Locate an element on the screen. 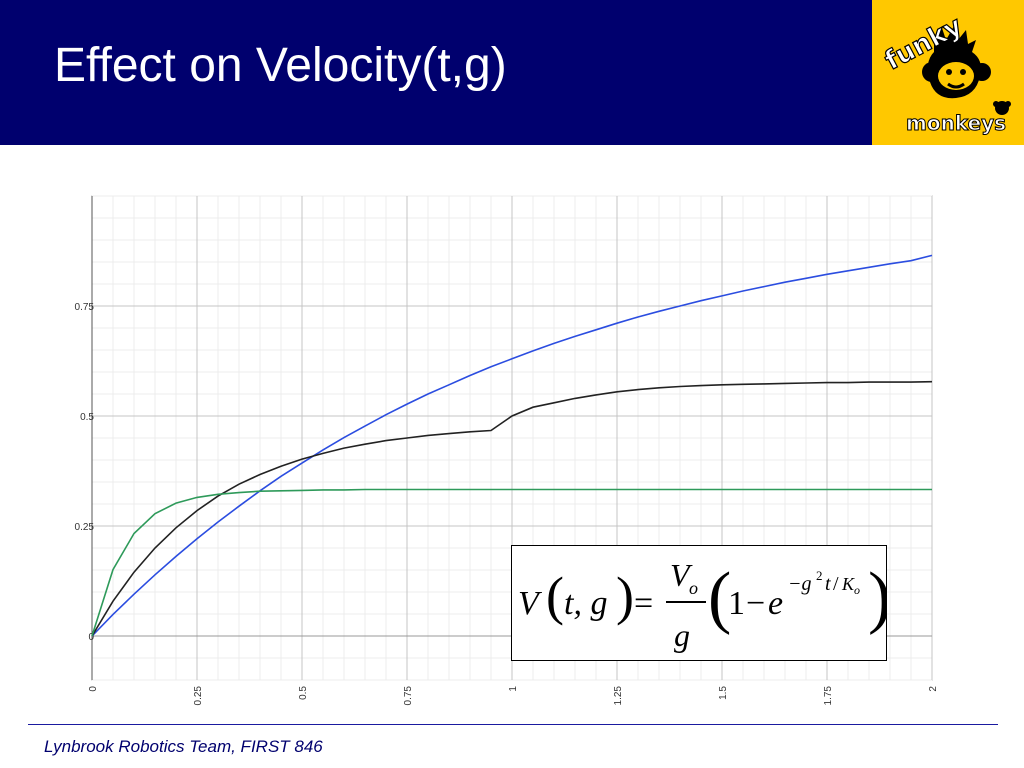 This screenshot has width=1024, height=768. x-tick-label: 1 is located at coordinates (513, 689).